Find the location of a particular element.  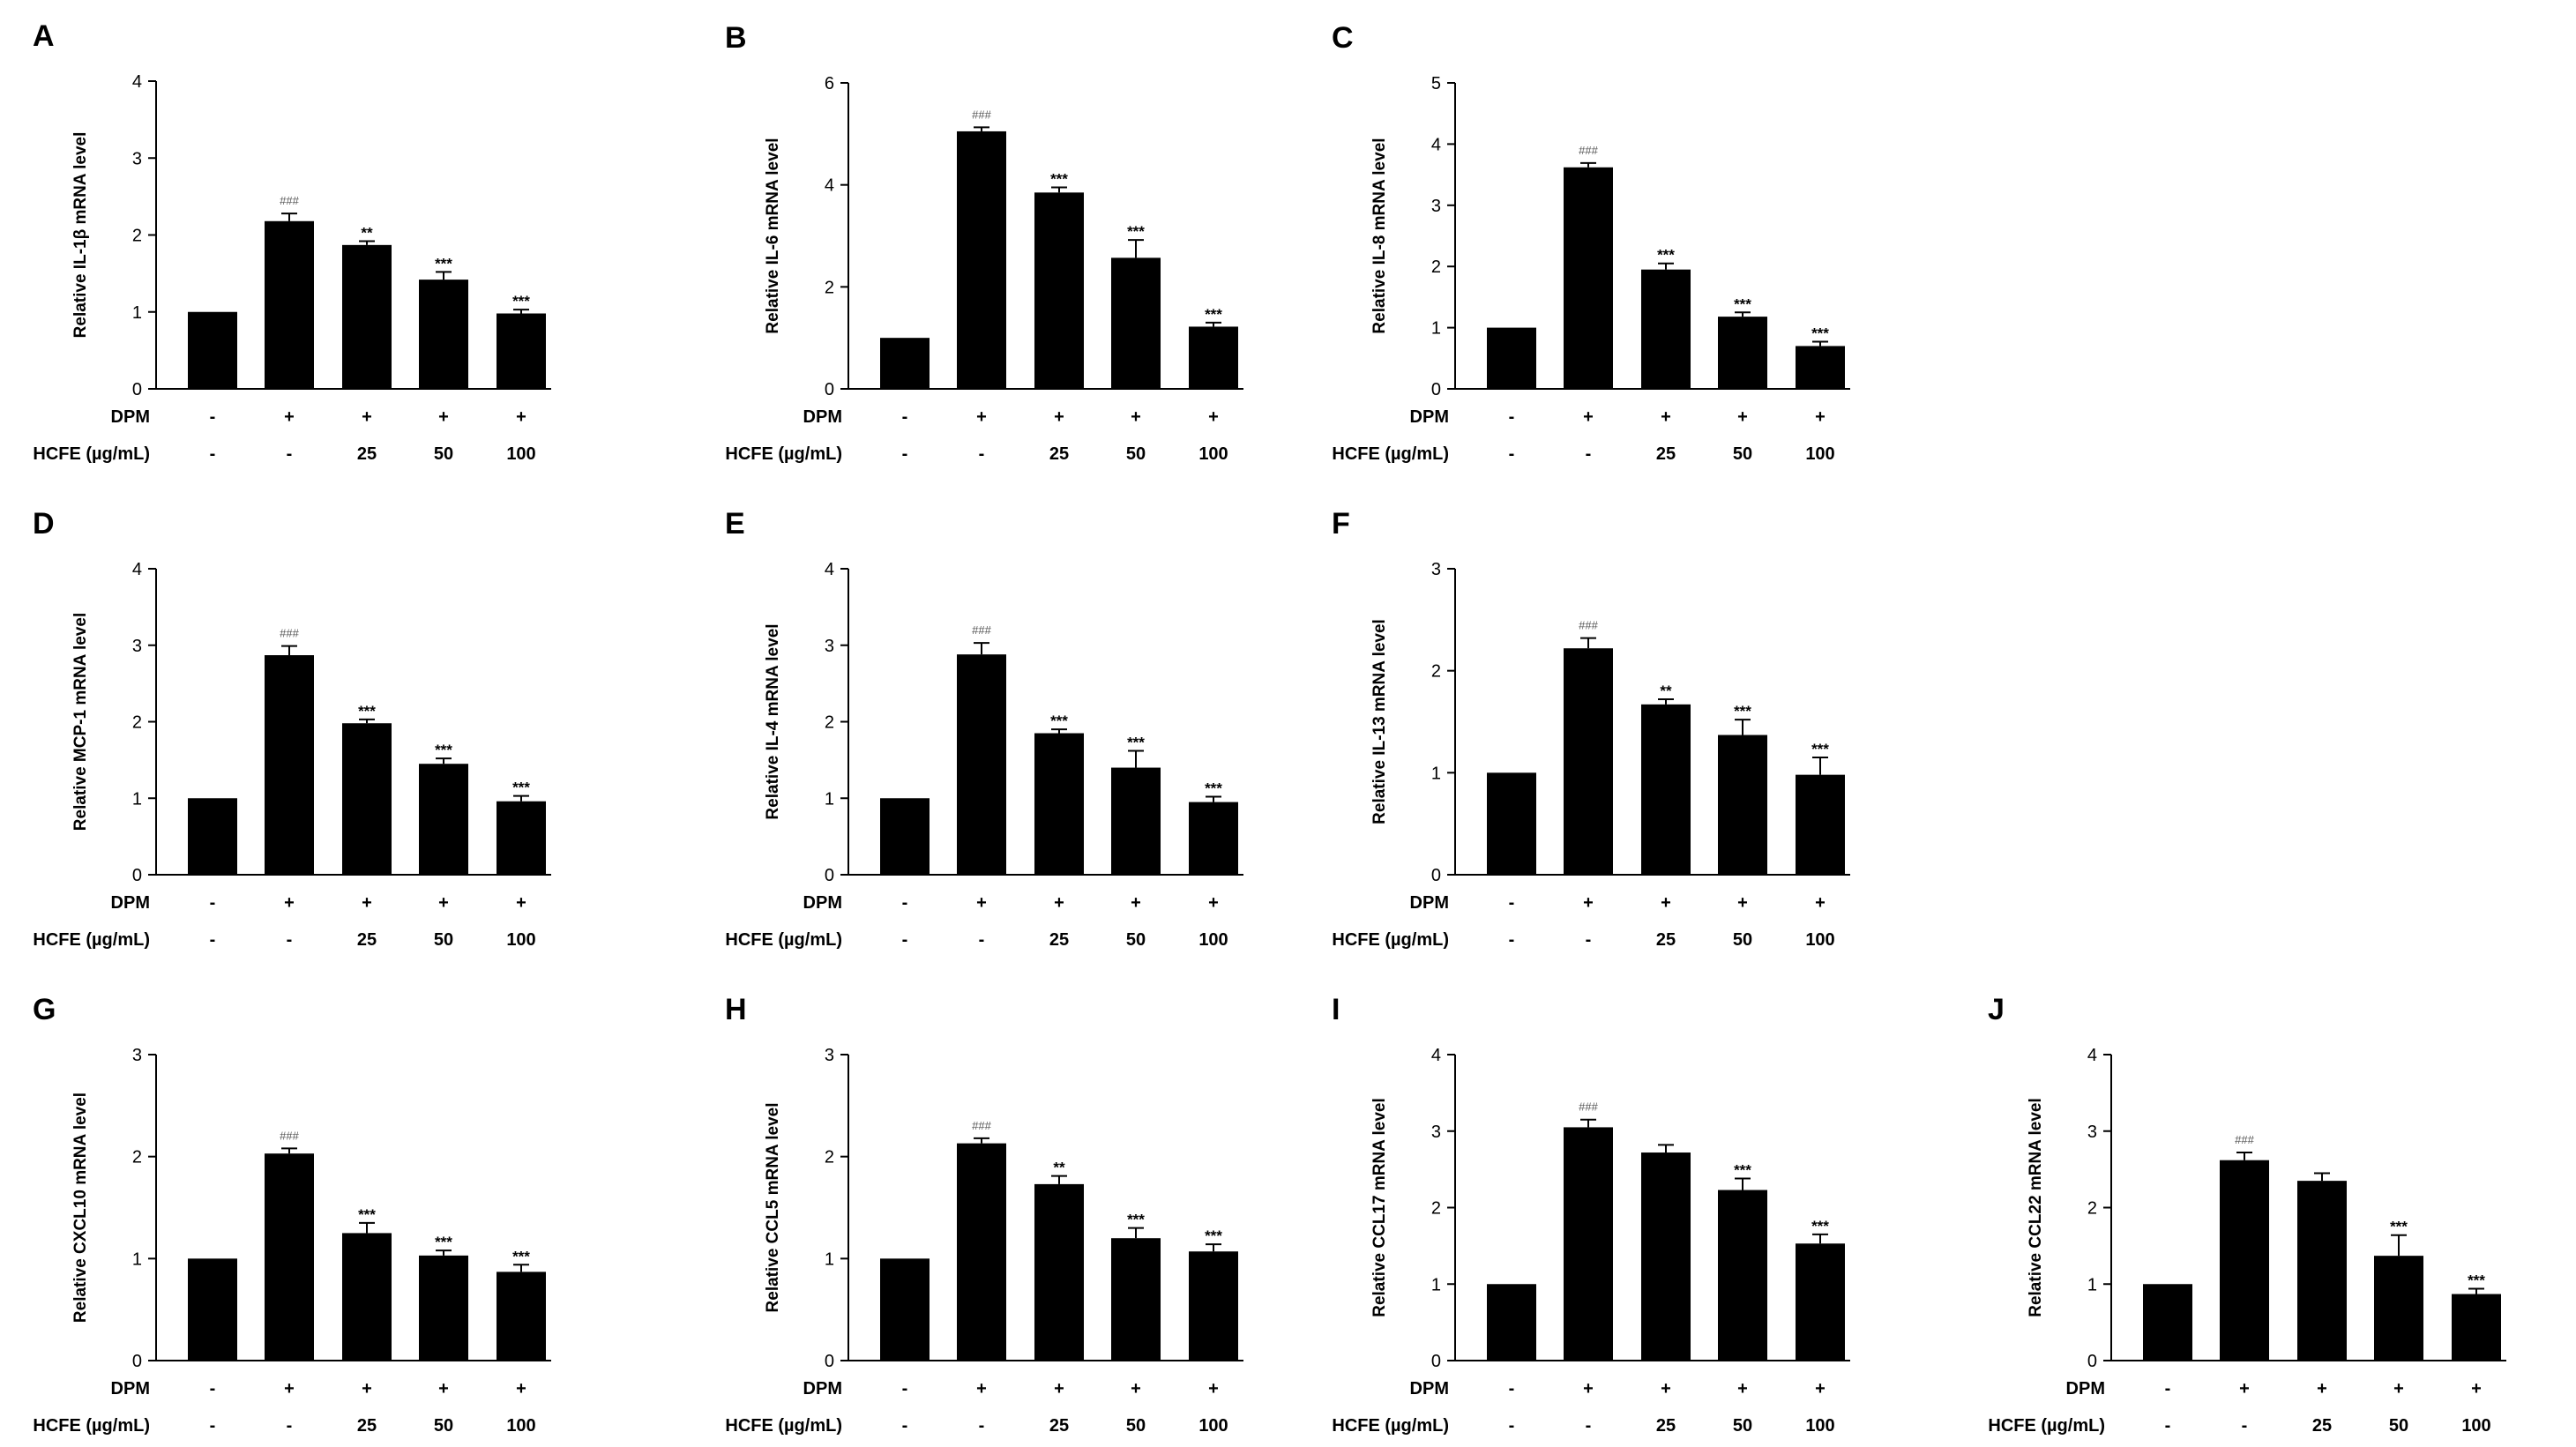

hcfe-dose: 25 is located at coordinates (2322, 1426).